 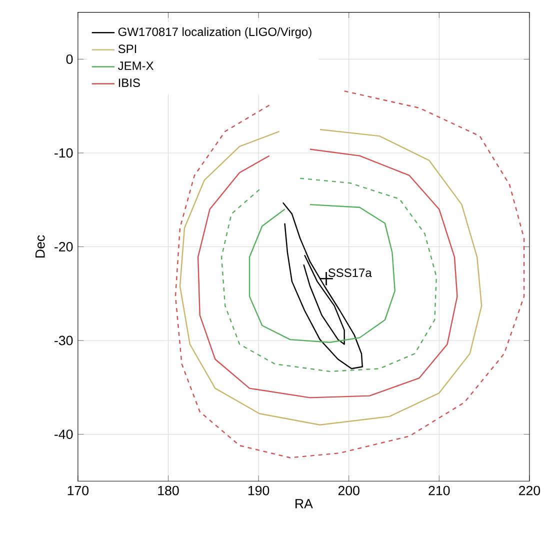 What do you see at coordinates (529, 491) in the screenshot?
I see `x-tick-label: 220` at bounding box center [529, 491].